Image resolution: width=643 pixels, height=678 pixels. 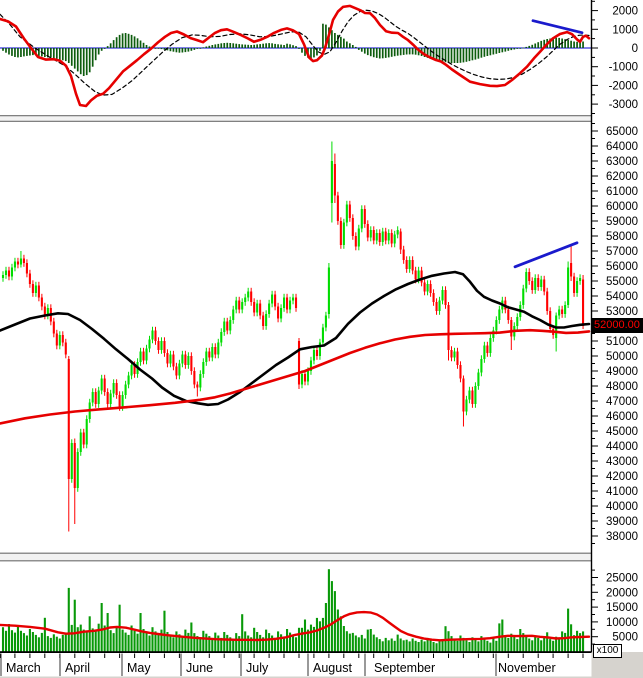 I want to click on corner-area, so click(x=617, y=669).